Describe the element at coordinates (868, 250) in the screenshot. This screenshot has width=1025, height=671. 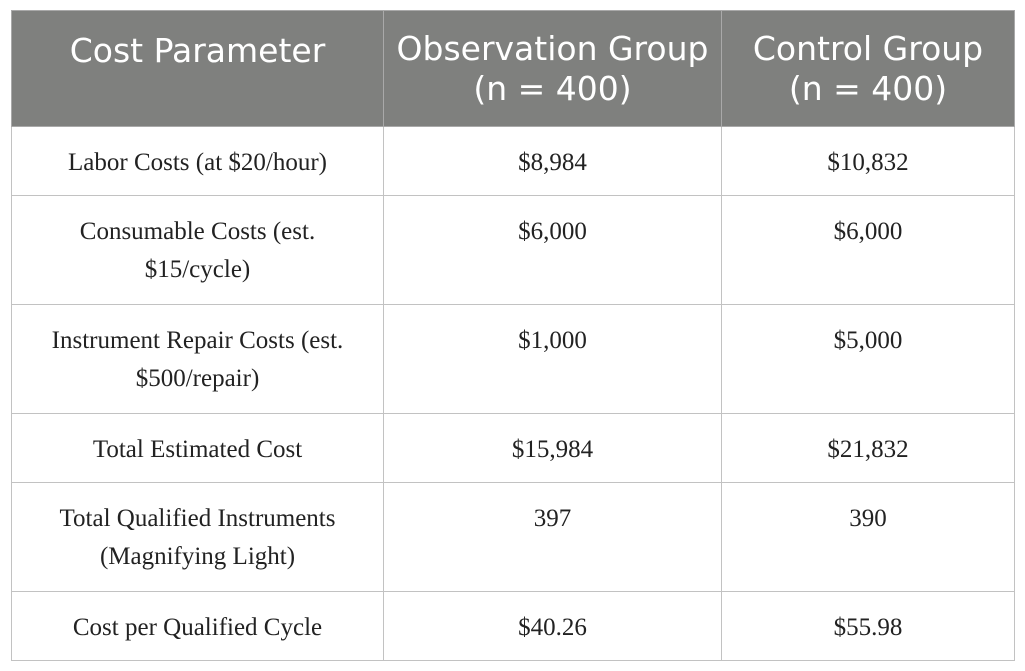
I see `control-value: $6,000` at that location.